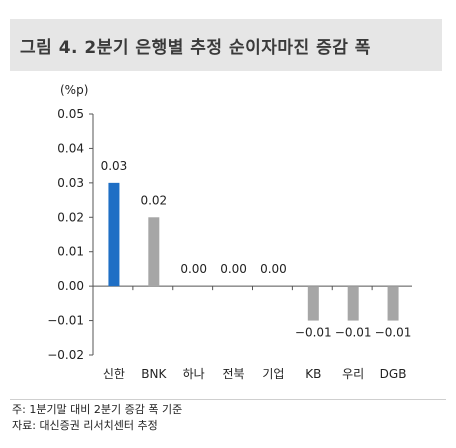  I want to click on footer-divider, so click(228, 399).